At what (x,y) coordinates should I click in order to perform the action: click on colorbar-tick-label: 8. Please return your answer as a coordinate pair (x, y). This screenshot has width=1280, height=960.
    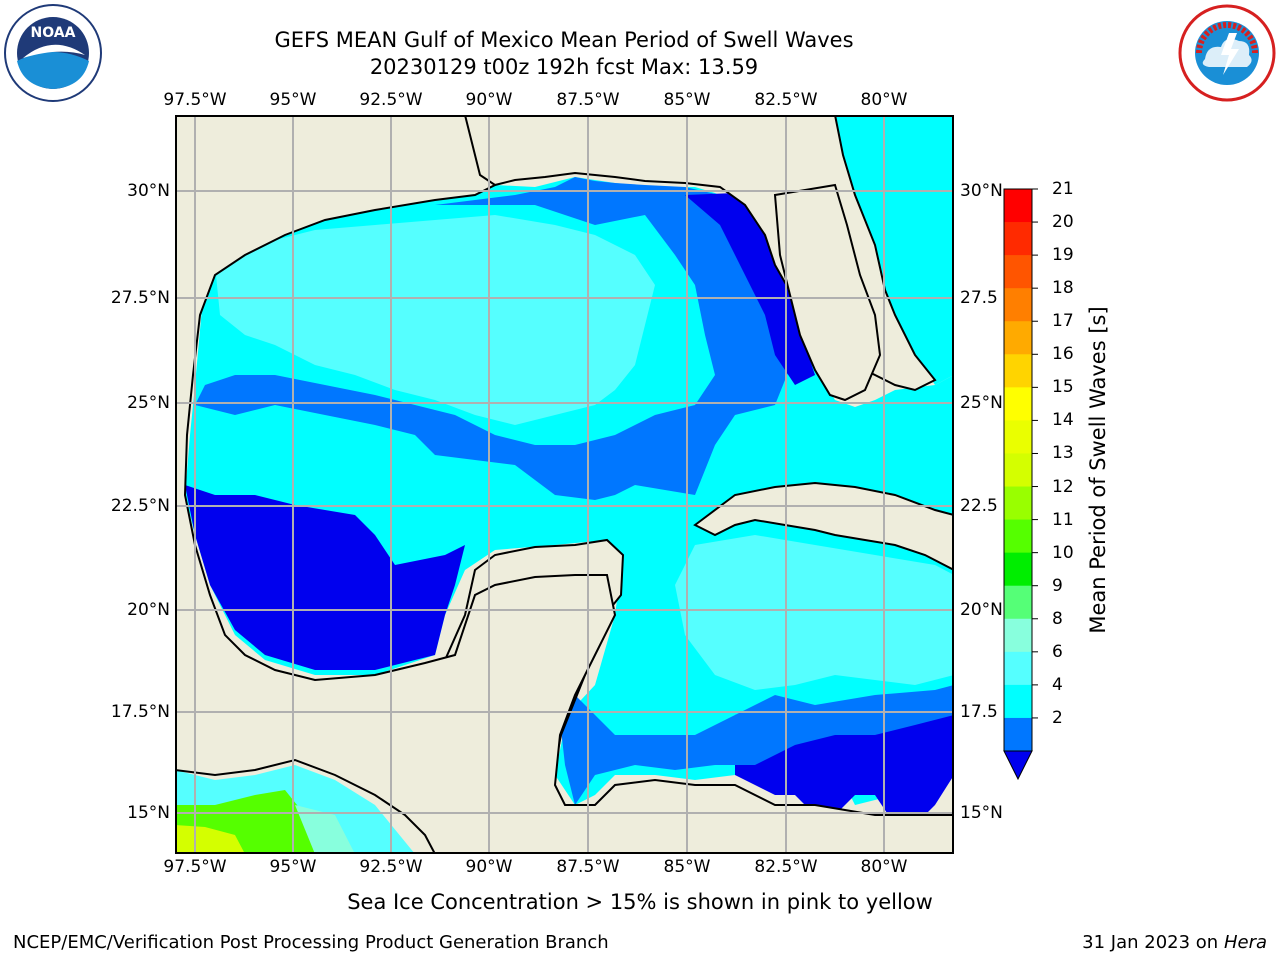
    Looking at the image, I should click on (1057, 618).